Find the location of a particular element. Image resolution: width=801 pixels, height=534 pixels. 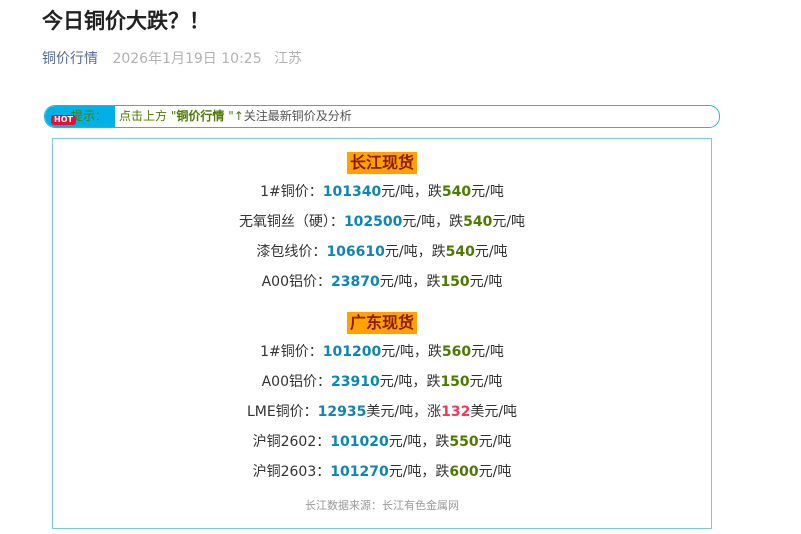

row-price: 23870 is located at coordinates (355, 282).